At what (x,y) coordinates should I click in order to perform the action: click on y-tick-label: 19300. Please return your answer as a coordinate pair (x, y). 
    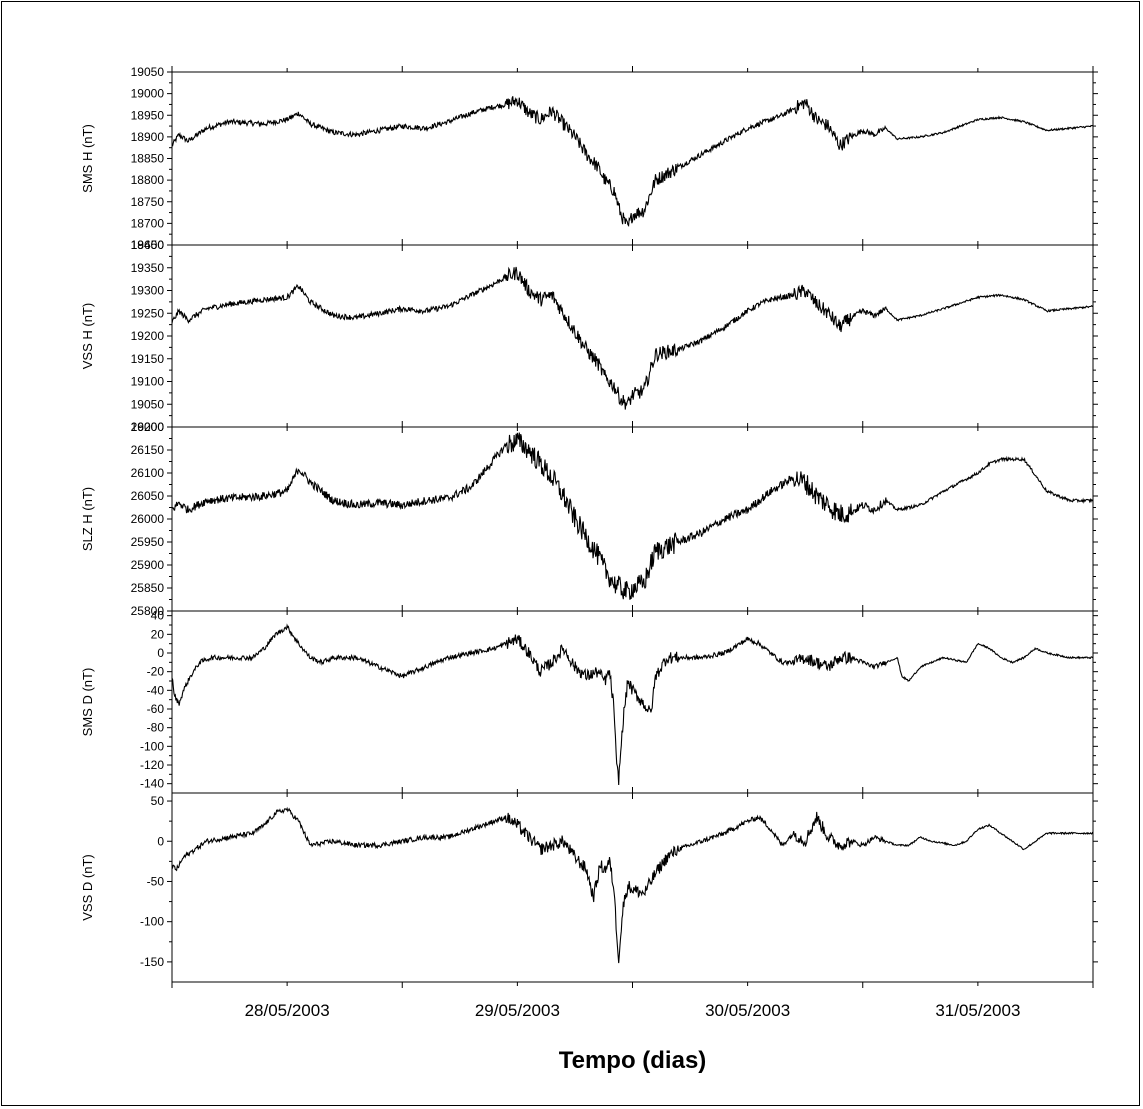
    Looking at the image, I should click on (148, 291).